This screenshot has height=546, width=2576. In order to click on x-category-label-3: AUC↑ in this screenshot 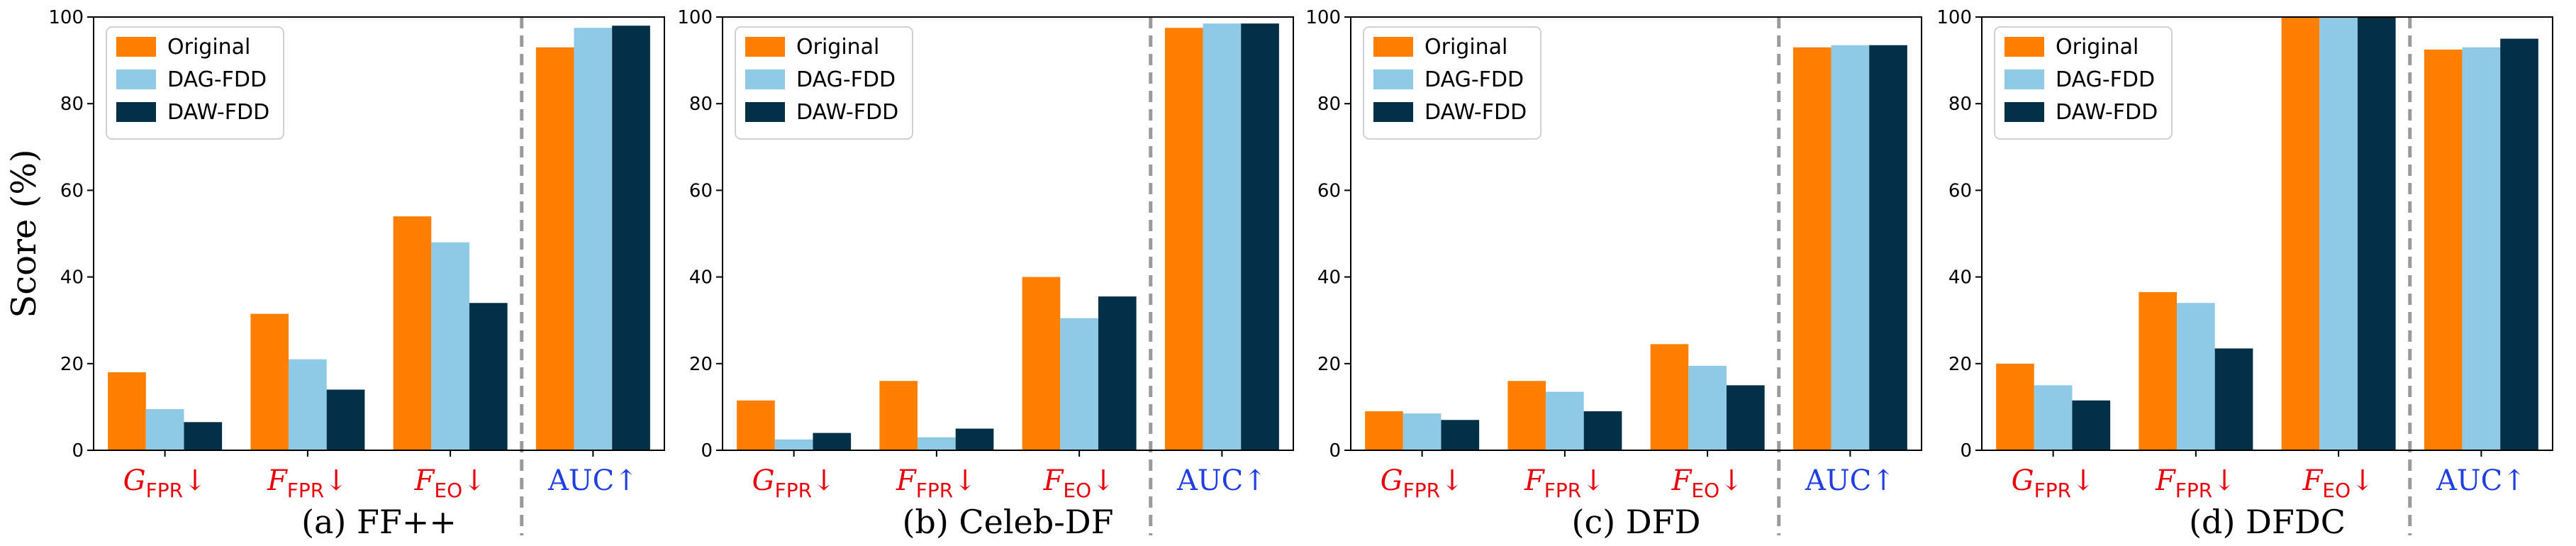, I will do `click(1850, 481)`.